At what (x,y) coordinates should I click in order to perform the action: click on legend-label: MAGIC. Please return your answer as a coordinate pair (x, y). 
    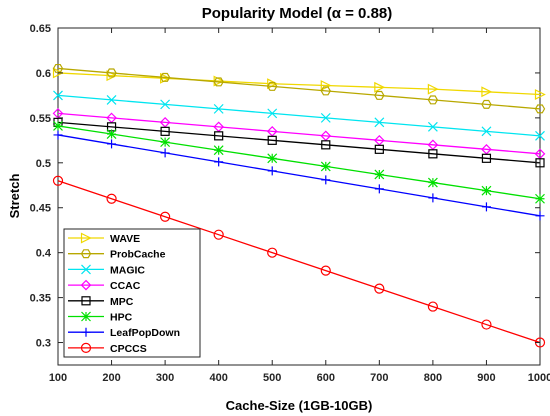
    Looking at the image, I should click on (127, 270).